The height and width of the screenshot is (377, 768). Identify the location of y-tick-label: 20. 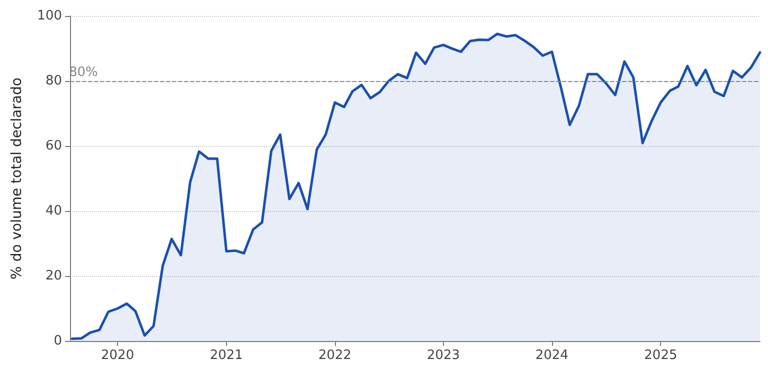
(53, 276).